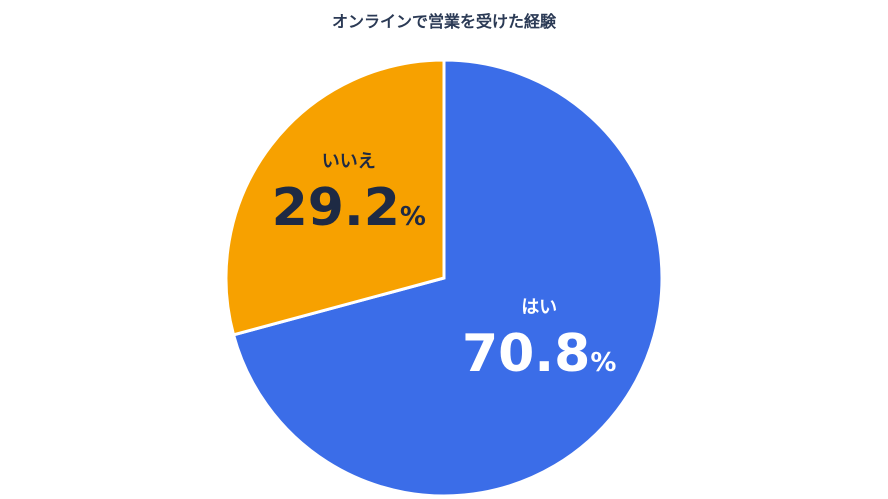 The width and height of the screenshot is (888, 499). What do you see at coordinates (349, 161) in the screenshot?
I see `slice-label-1: いいえ` at bounding box center [349, 161].